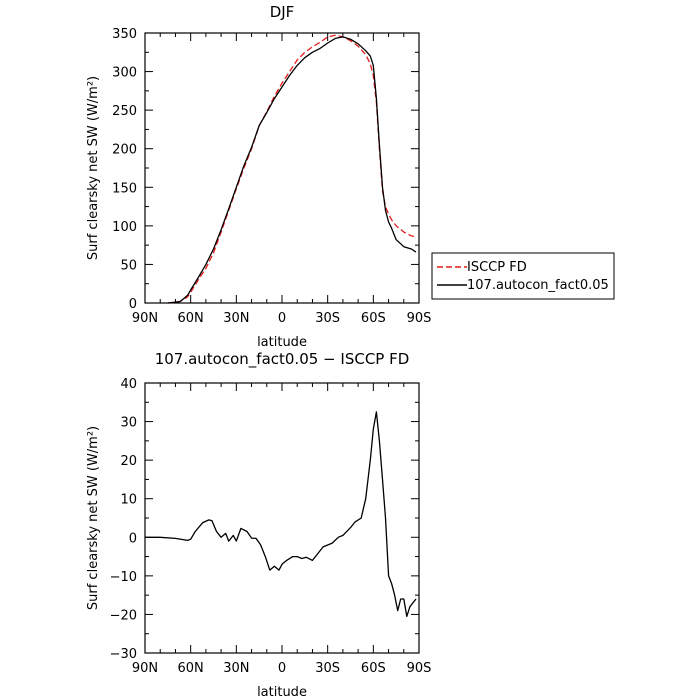 Image resolution: width=700 pixels, height=700 pixels. Describe the element at coordinates (123, 615) in the screenshot. I see `y-tick-label: −20` at that location.